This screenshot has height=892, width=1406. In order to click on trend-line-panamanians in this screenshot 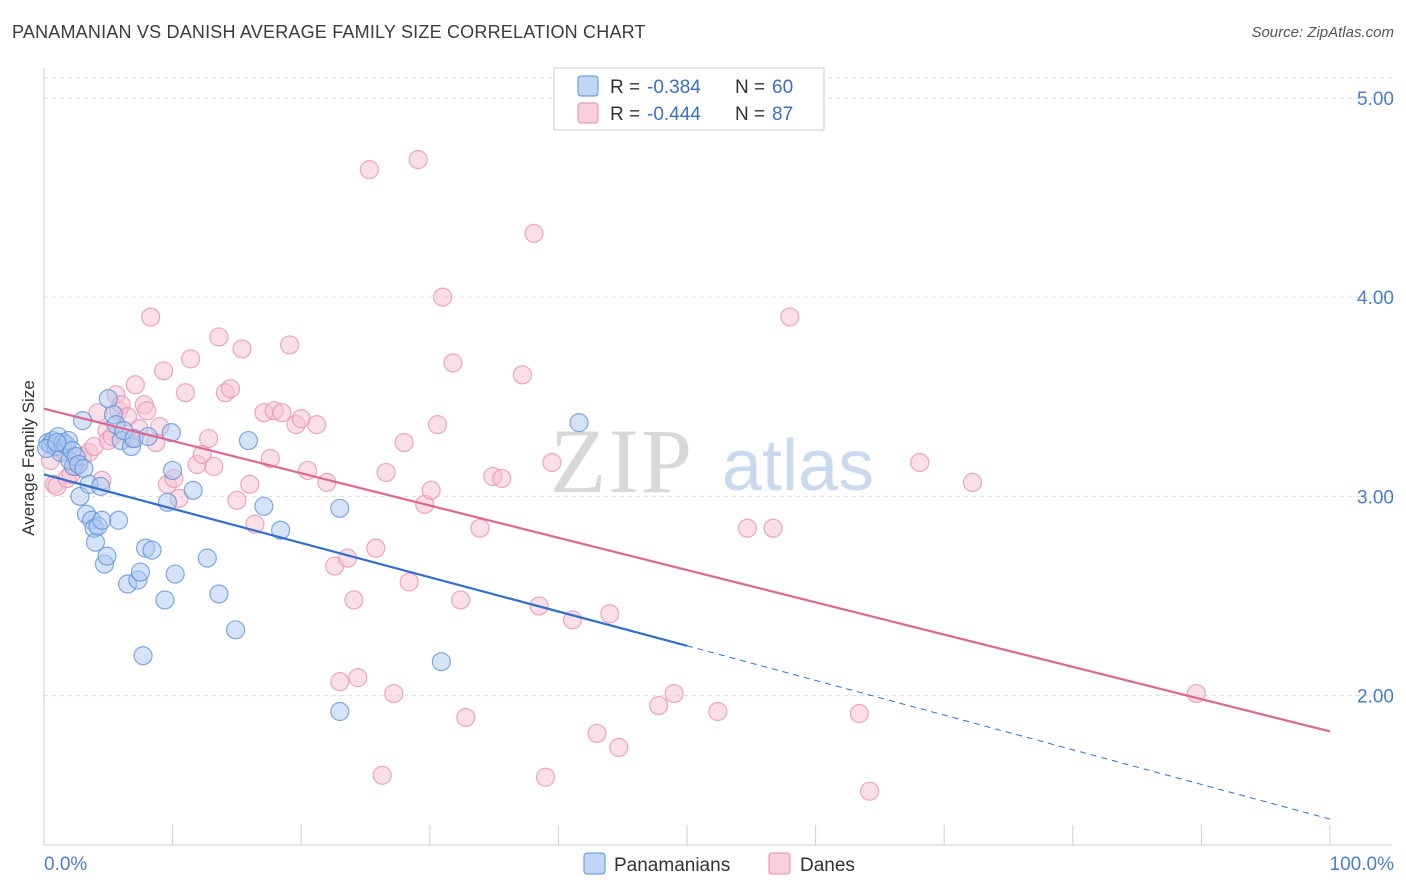, I will do `click(365, 560)`.